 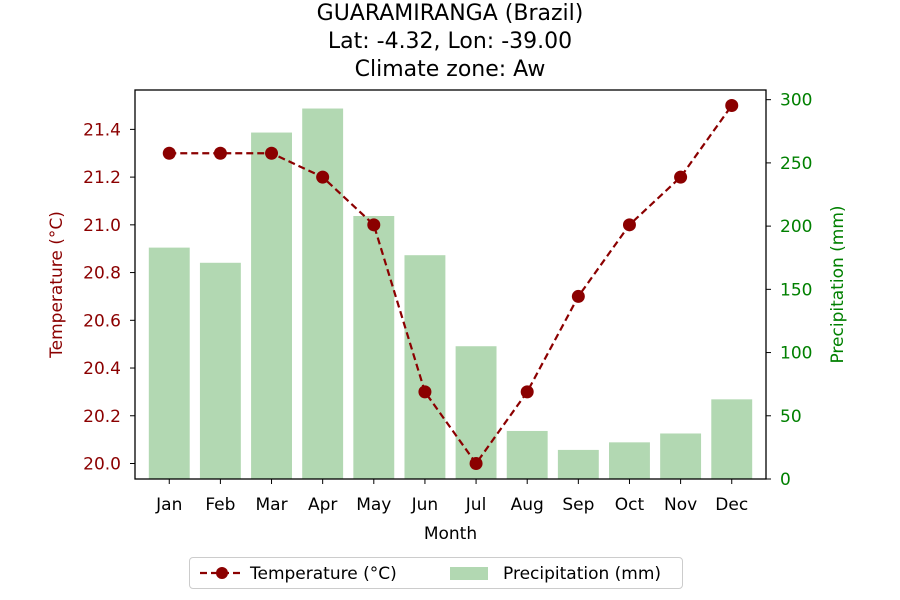 I want to click on precipitation-bar-may, so click(x=374, y=347).